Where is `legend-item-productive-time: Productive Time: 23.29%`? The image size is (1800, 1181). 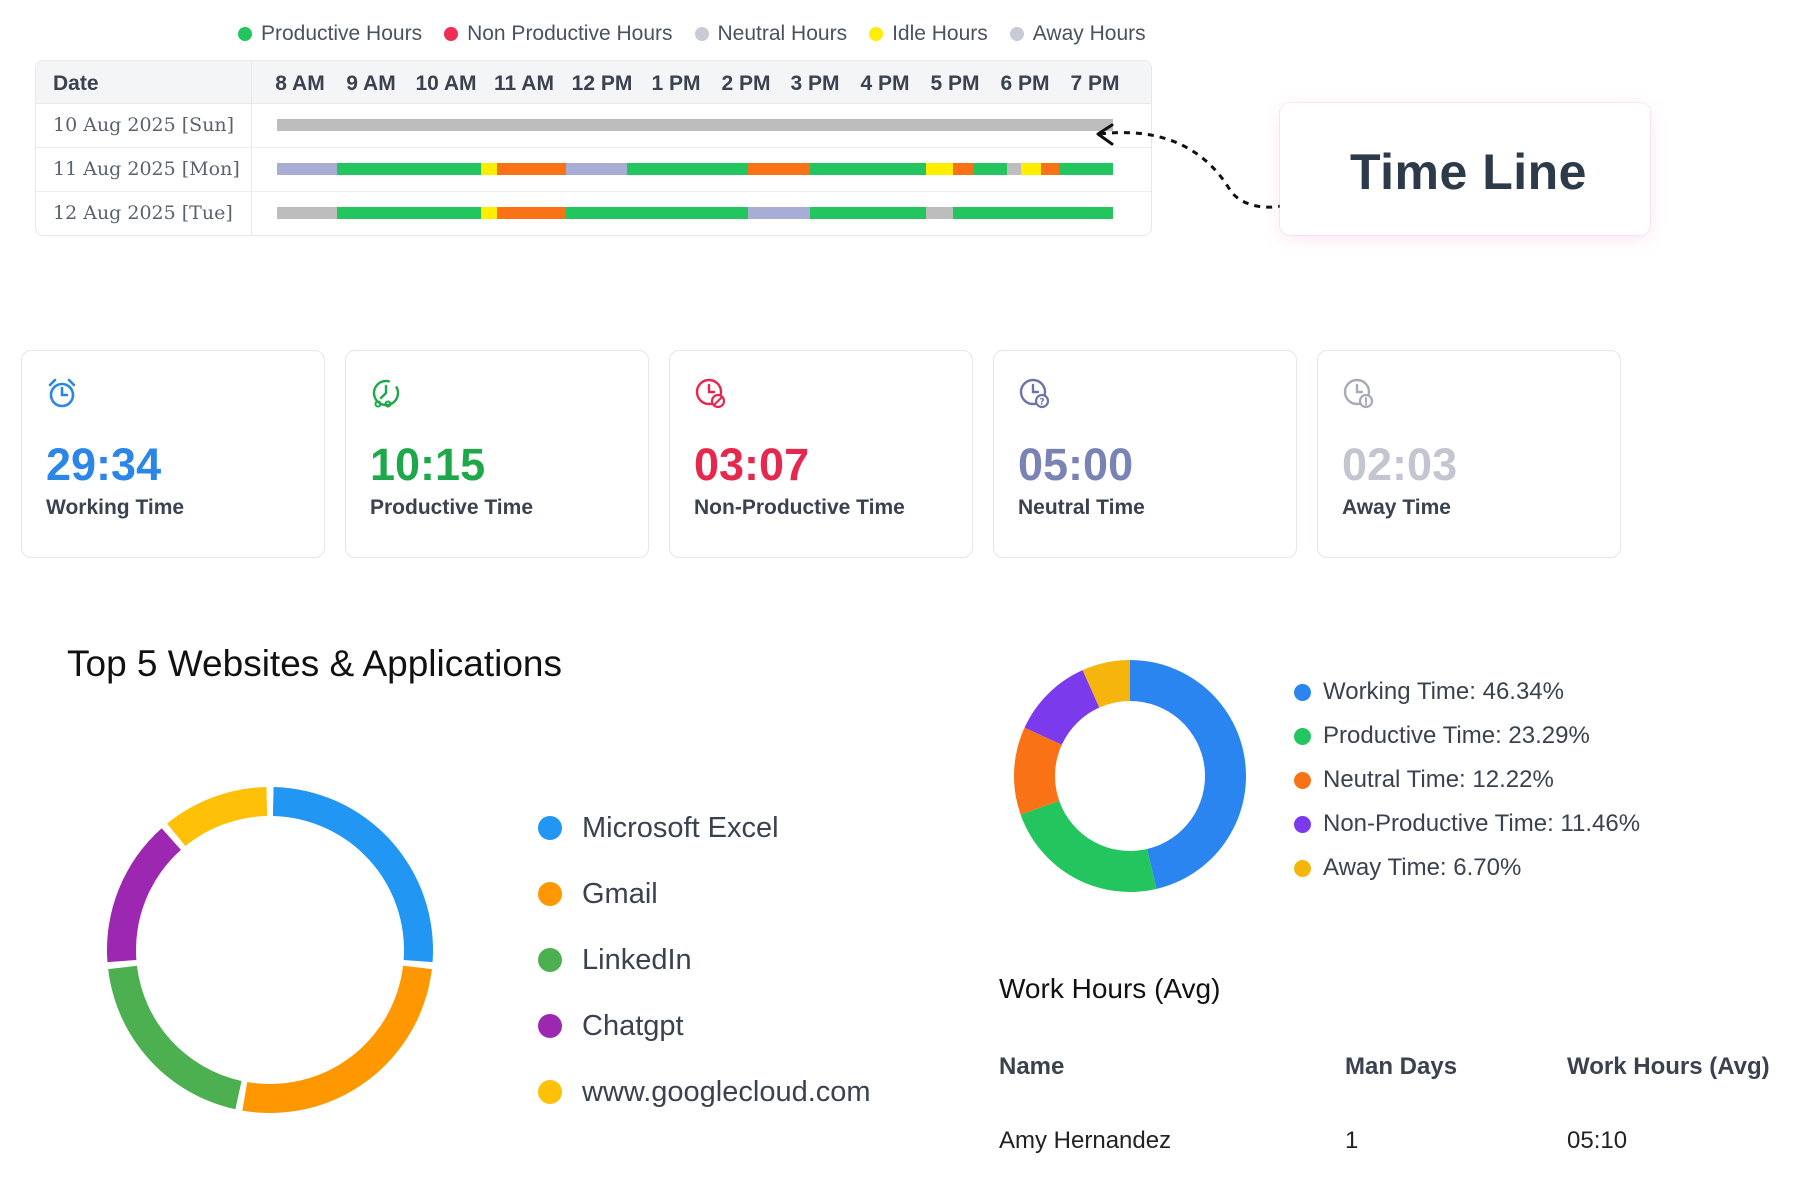
legend-item-productive-time: Productive Time: 23.29% is located at coordinates (1467, 736).